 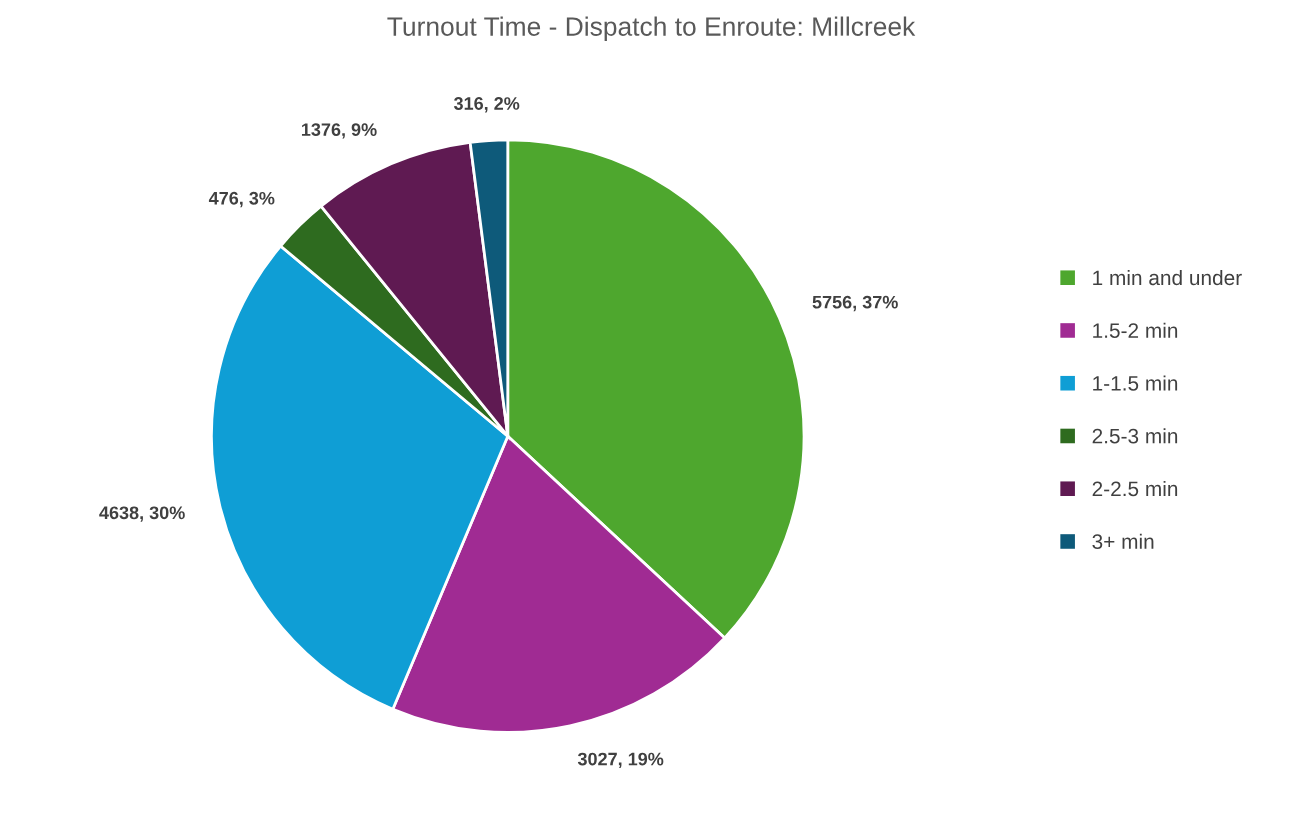 What do you see at coordinates (1135, 330) in the screenshot?
I see `legend-label: 1.5-2 min` at bounding box center [1135, 330].